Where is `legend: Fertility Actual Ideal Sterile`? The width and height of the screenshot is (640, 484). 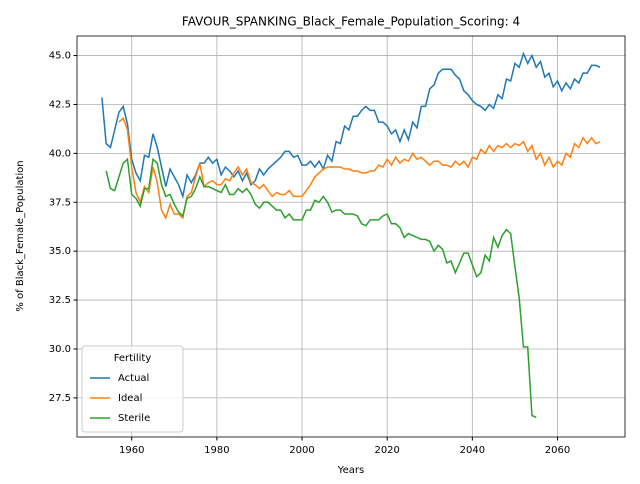 legend: Fertility Actual Ideal Sterile is located at coordinates (132, 389).